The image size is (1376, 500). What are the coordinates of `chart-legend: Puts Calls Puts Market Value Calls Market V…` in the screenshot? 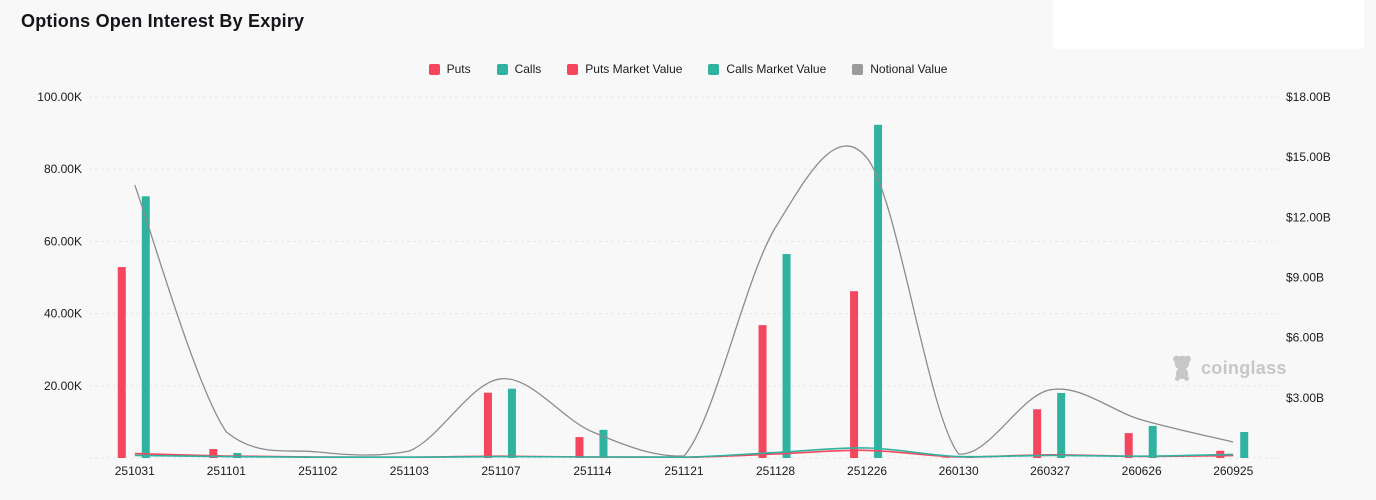 It's located at (688, 69).